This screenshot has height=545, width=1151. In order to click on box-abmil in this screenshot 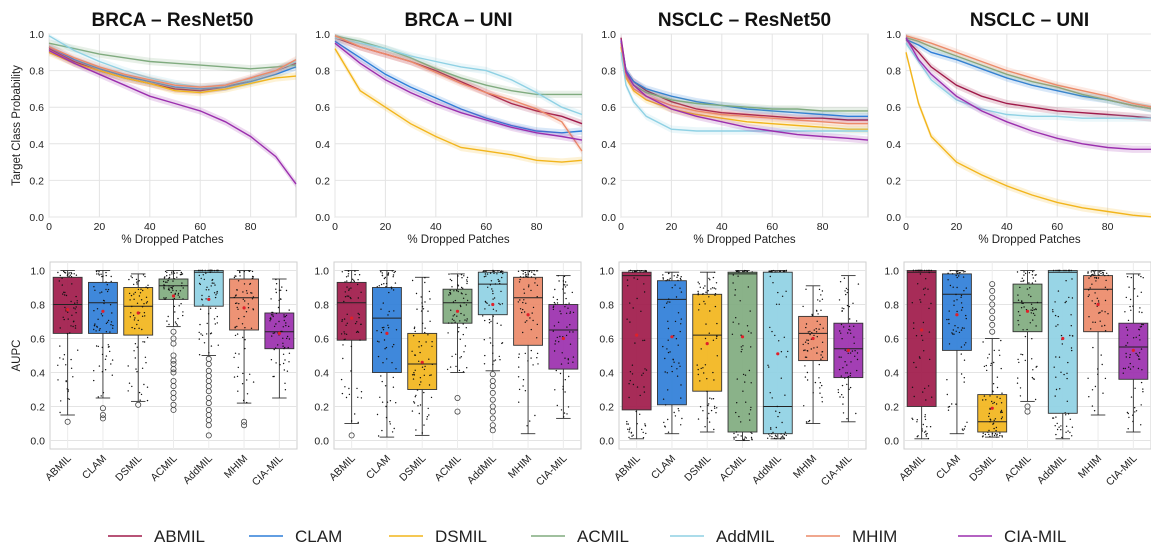, I will do `click(921, 354)`.